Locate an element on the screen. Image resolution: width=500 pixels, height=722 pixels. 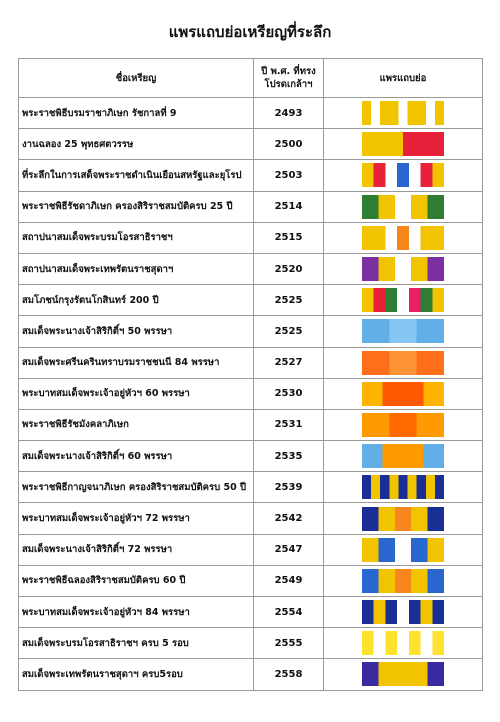
header-cell: ชื่อเหรียญ is located at coordinates (136, 78).